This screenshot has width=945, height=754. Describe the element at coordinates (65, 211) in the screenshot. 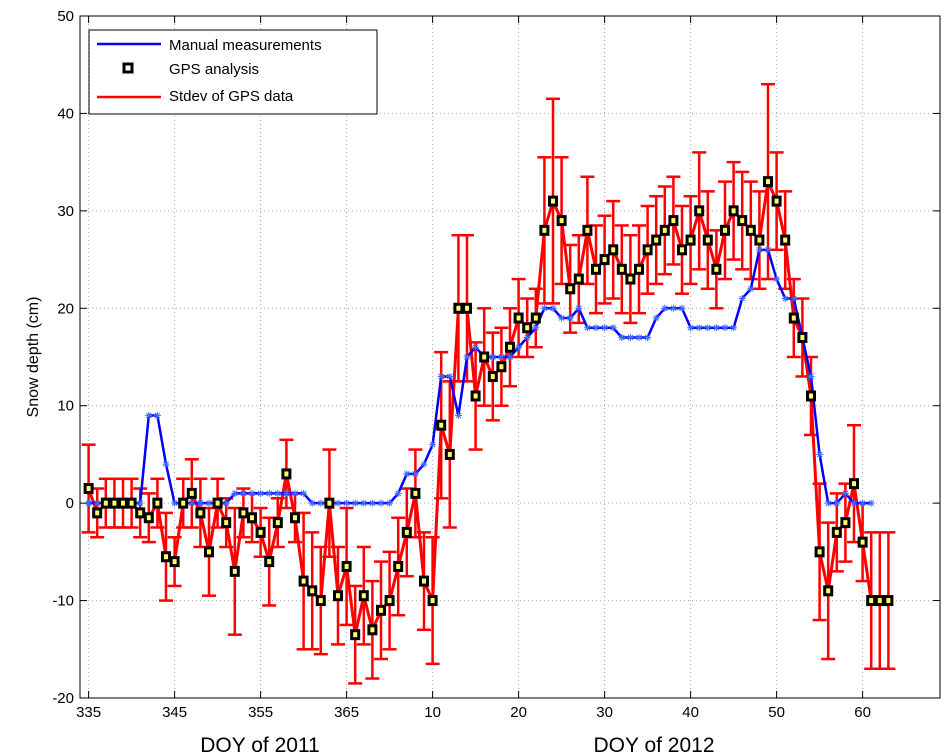

I see `y-tick-label: 30` at that location.